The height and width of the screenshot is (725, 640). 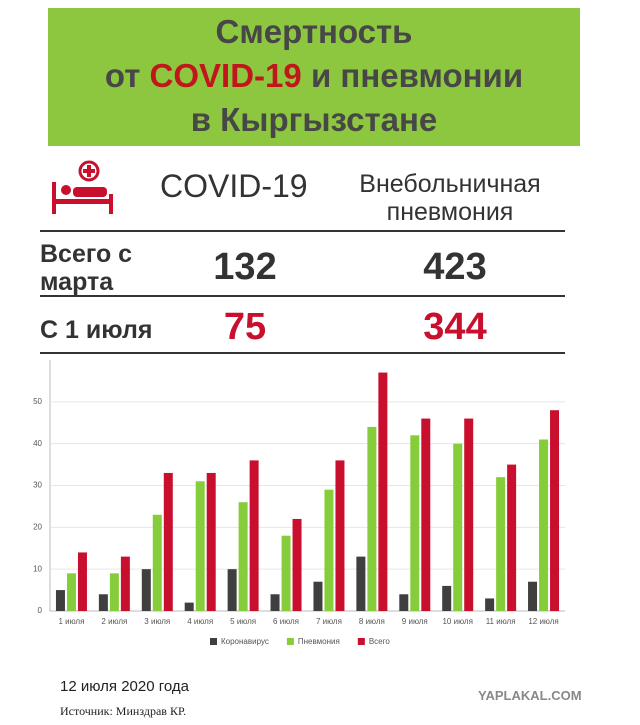 What do you see at coordinates (543, 621) in the screenshot?
I see `x-tick-label: 12 июля` at bounding box center [543, 621].